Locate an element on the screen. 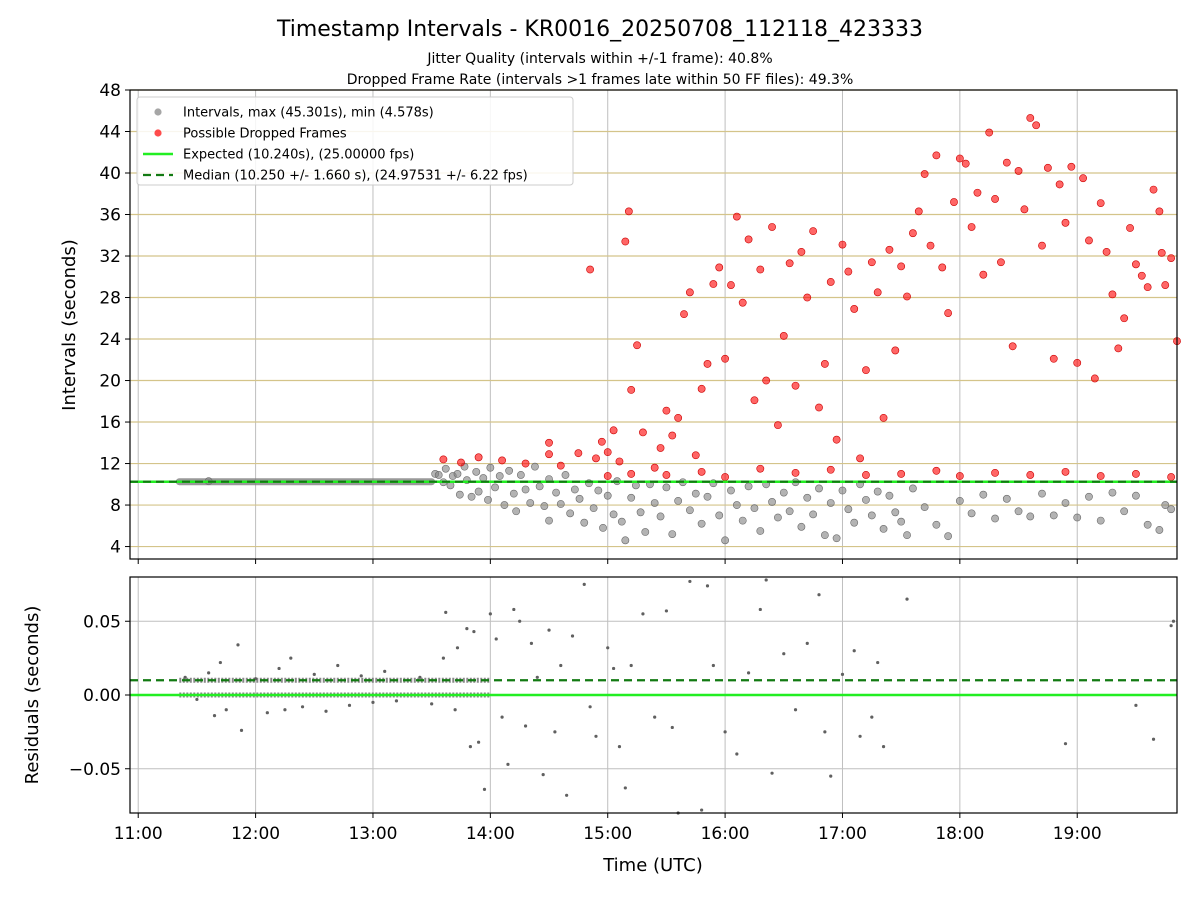 This screenshot has height=900, width=1200. residuals-y-axis-label: Residuals (seconds) is located at coordinates (32, 695).